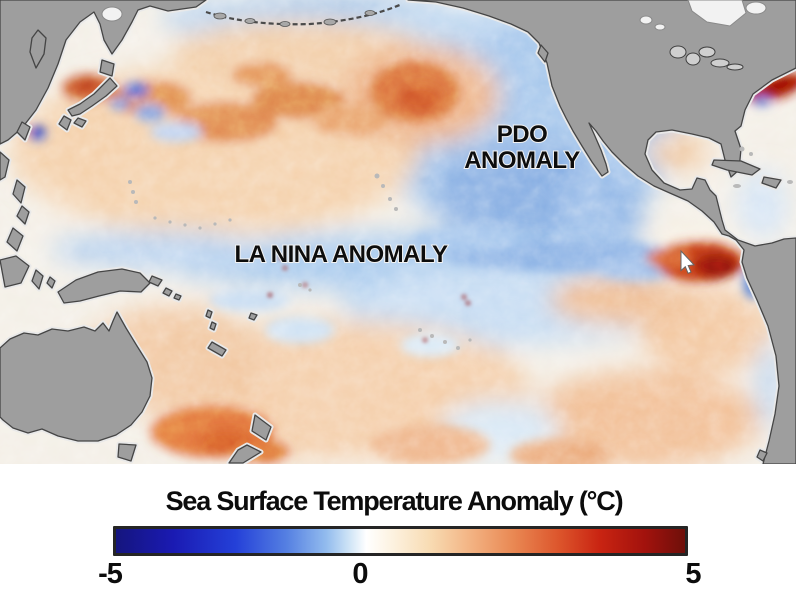 The image size is (796, 616). Describe the element at coordinates (360, 574) in the screenshot. I see `colorbar-tick-mid: 0` at that location.